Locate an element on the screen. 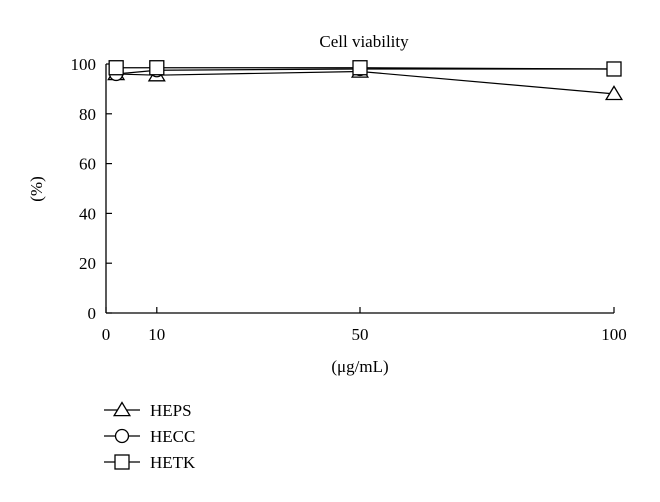 This screenshot has width=660, height=502. chart-title: Cell viability is located at coordinates (364, 41).